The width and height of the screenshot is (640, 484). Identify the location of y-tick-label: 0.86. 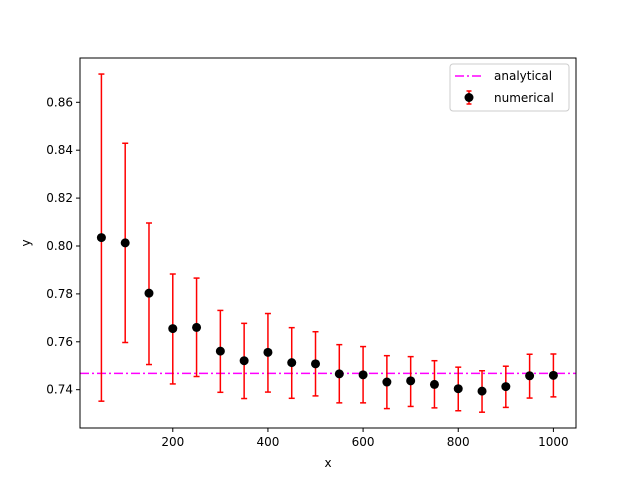
(59, 102).